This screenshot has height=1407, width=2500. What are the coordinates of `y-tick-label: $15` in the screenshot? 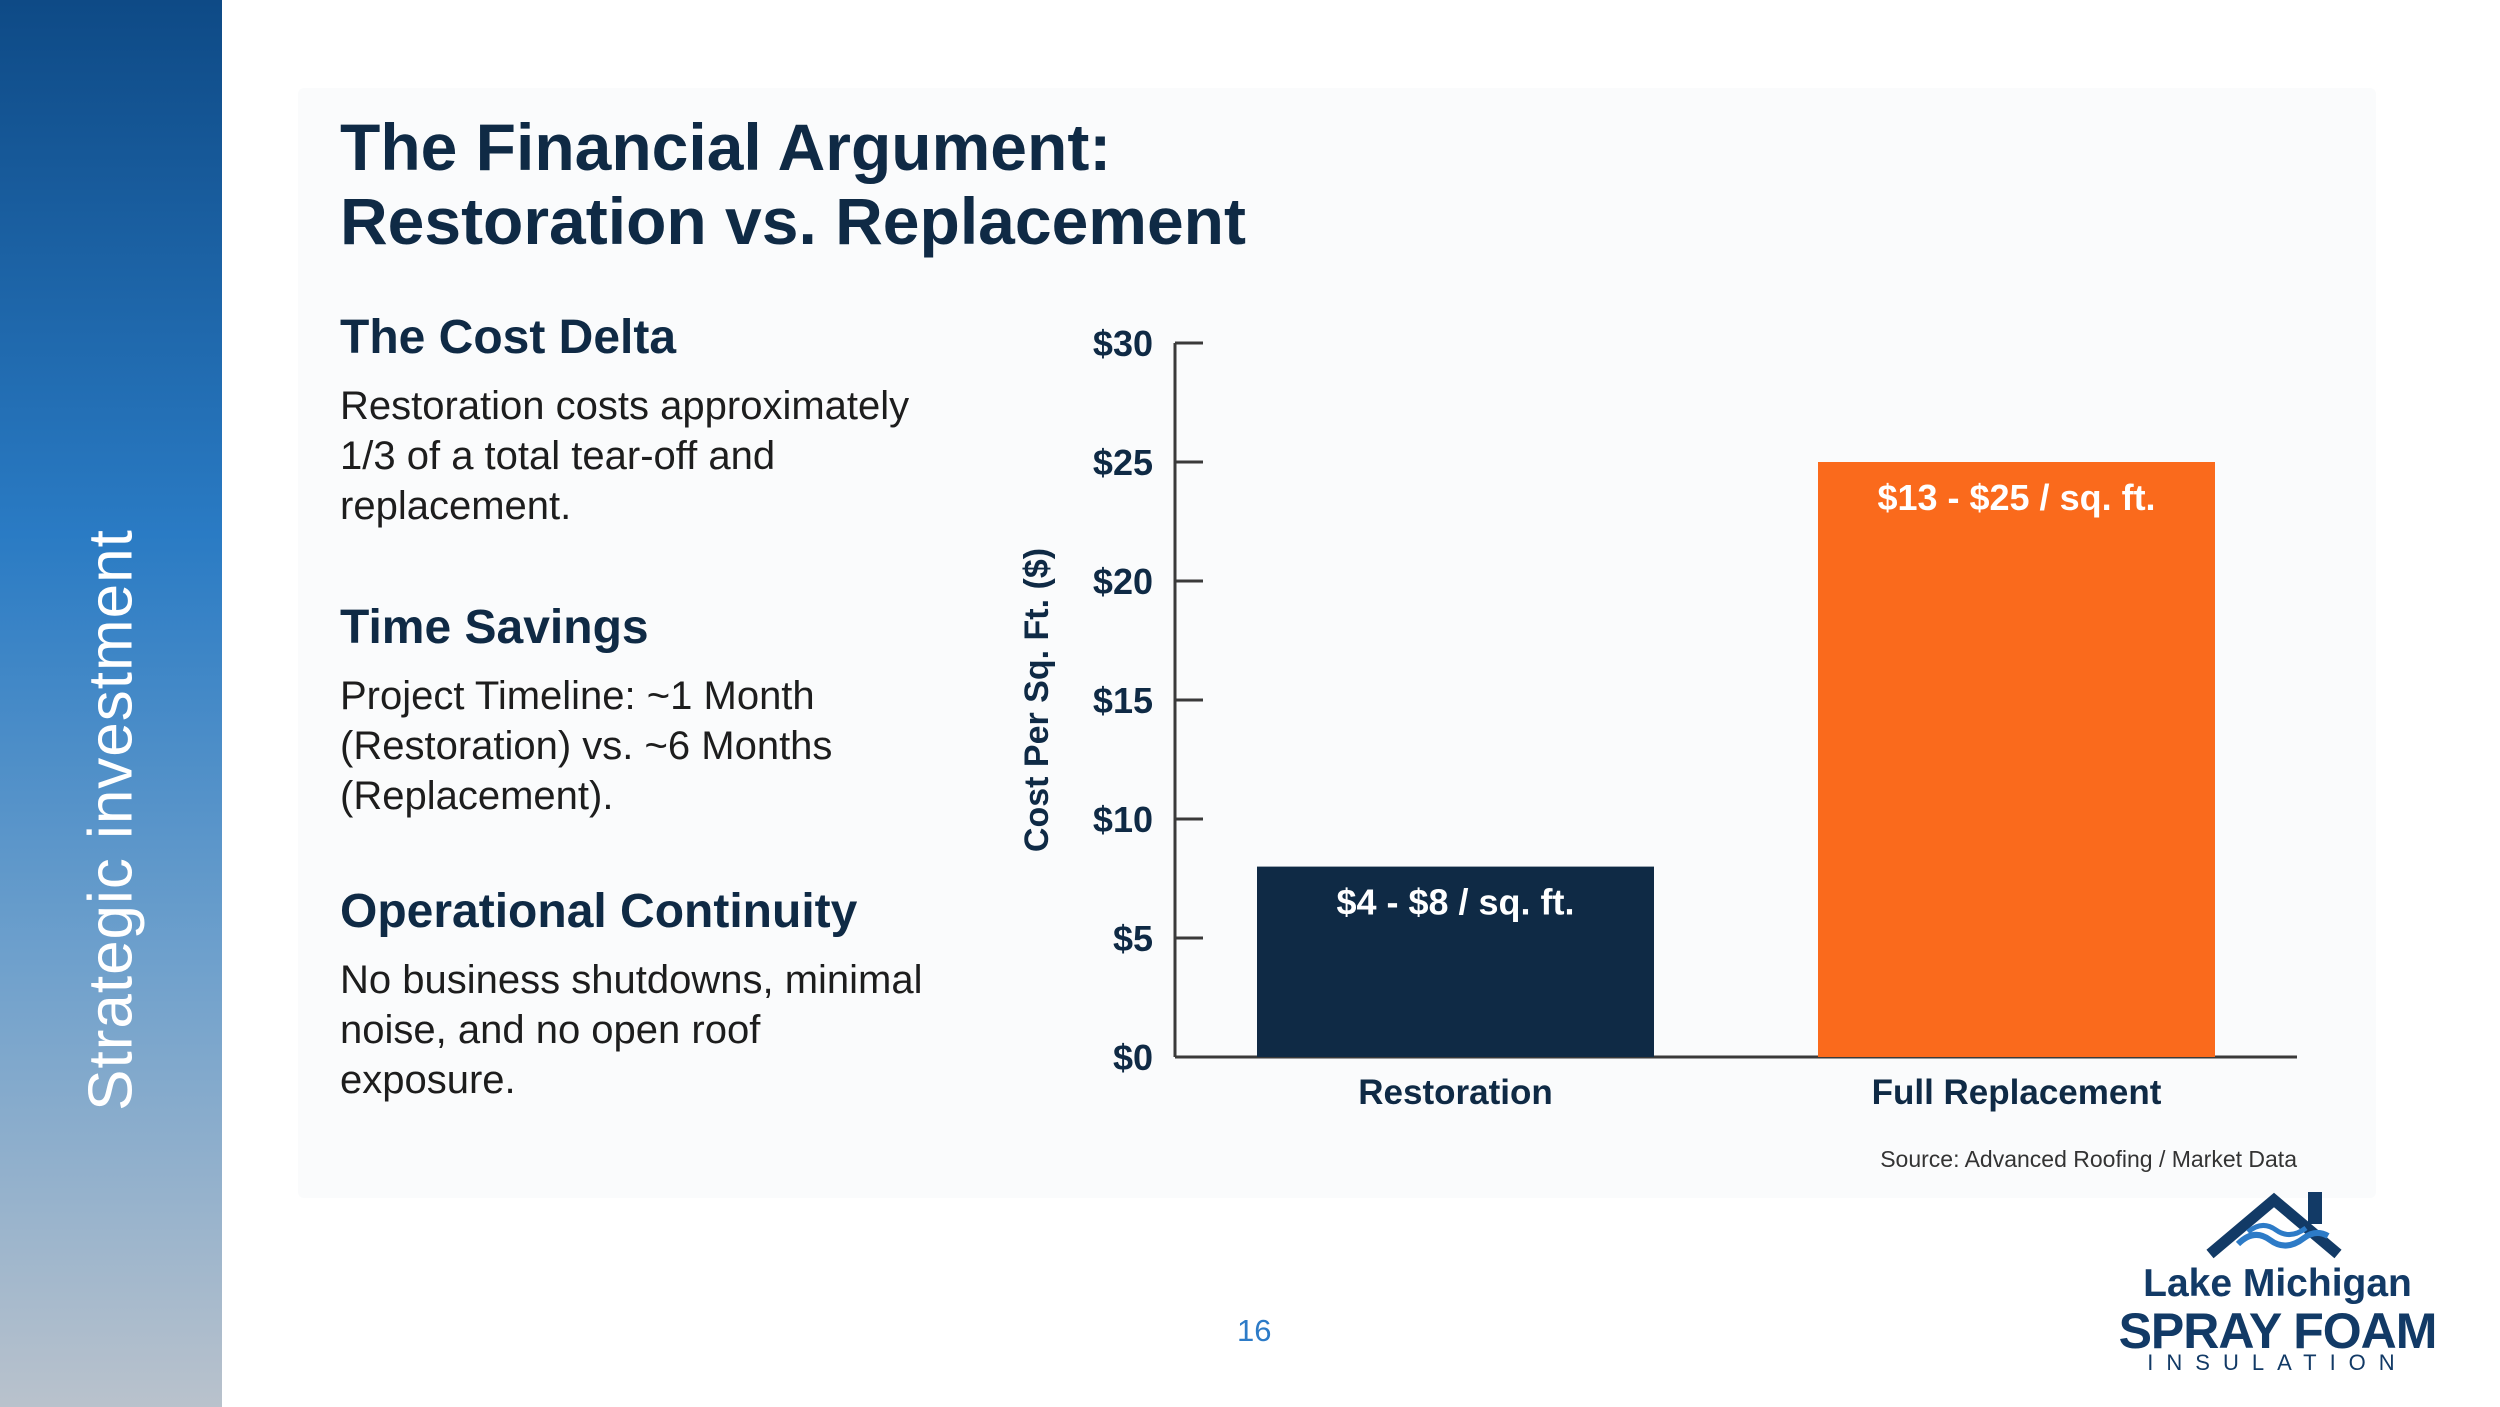 It's located at (1123, 700).